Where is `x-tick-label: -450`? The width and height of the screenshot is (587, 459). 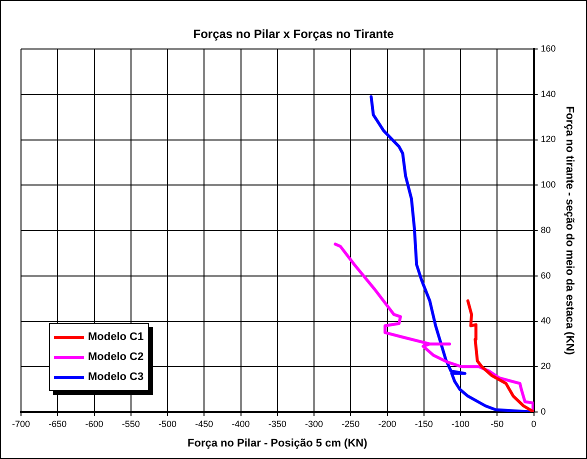 x-tick-label: -450 is located at coordinates (204, 423).